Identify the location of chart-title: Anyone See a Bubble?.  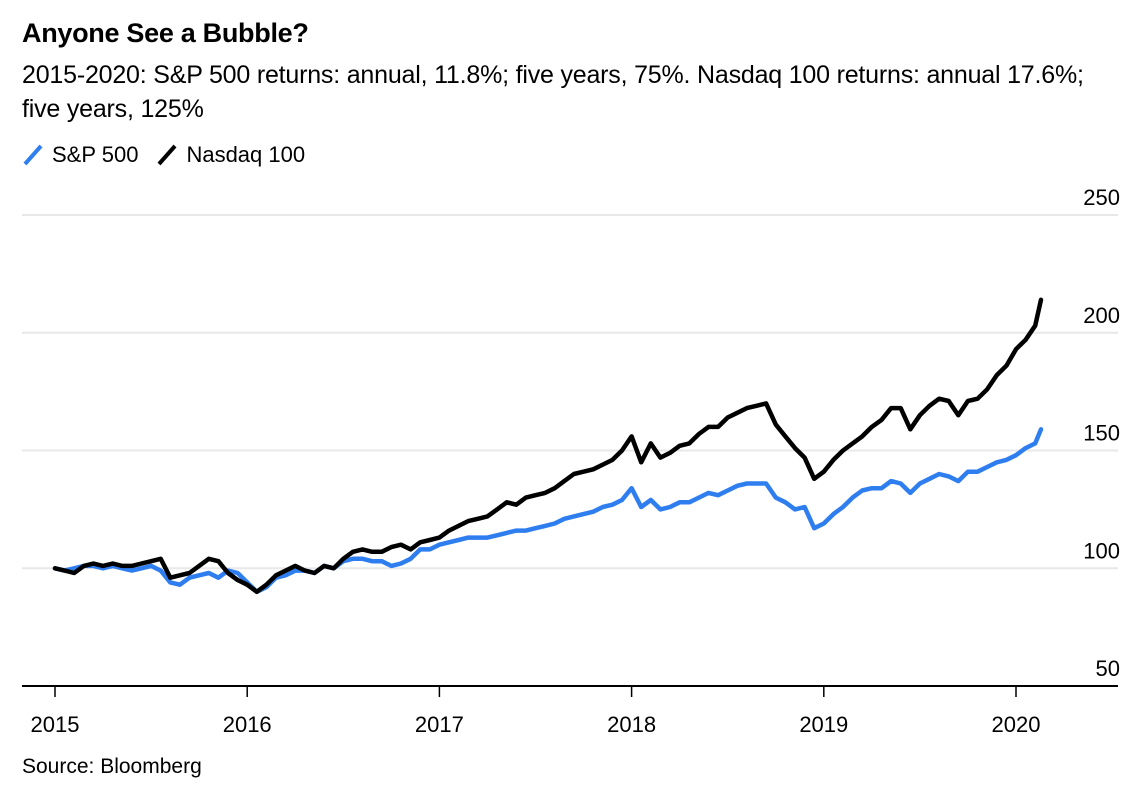
(165, 33).